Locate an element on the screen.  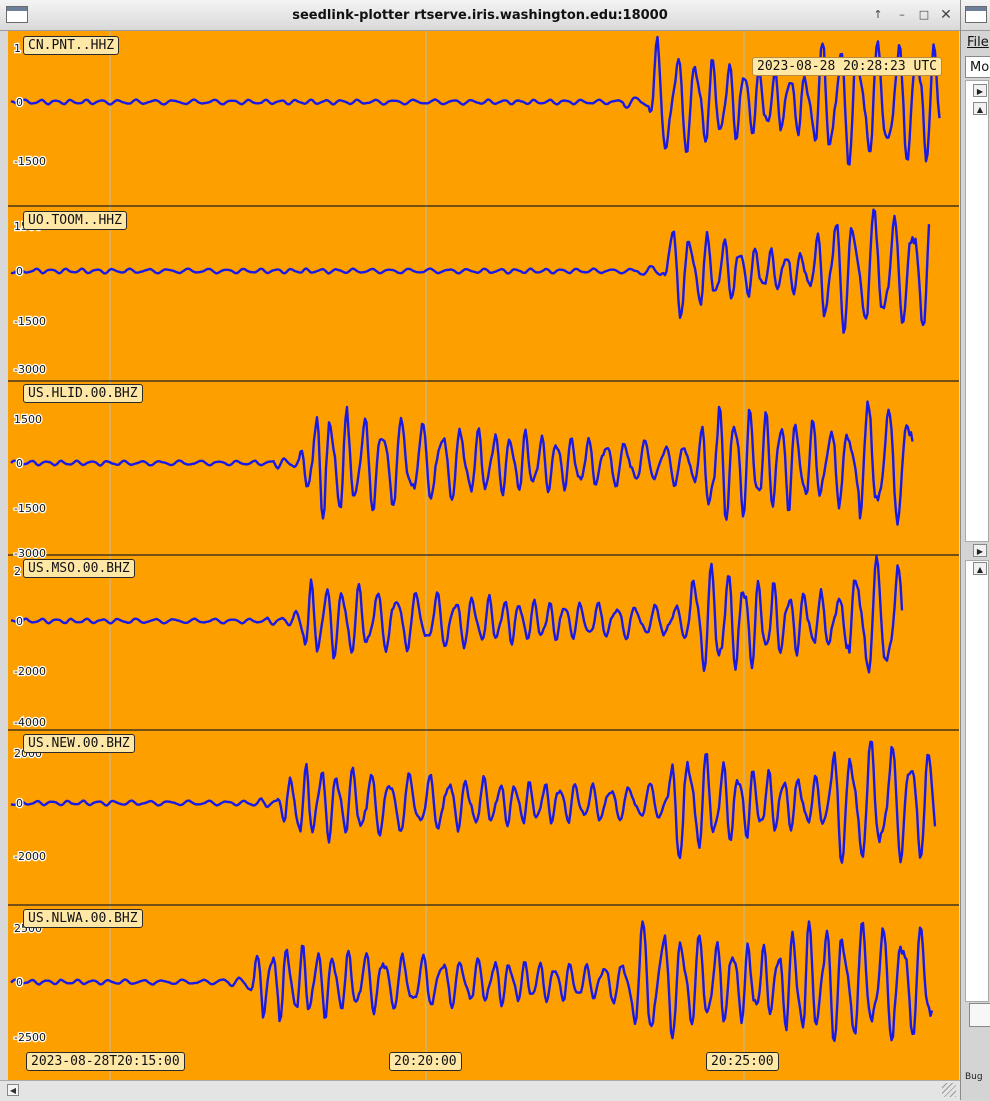
background-window-titlebar is located at coordinates (975, 15).